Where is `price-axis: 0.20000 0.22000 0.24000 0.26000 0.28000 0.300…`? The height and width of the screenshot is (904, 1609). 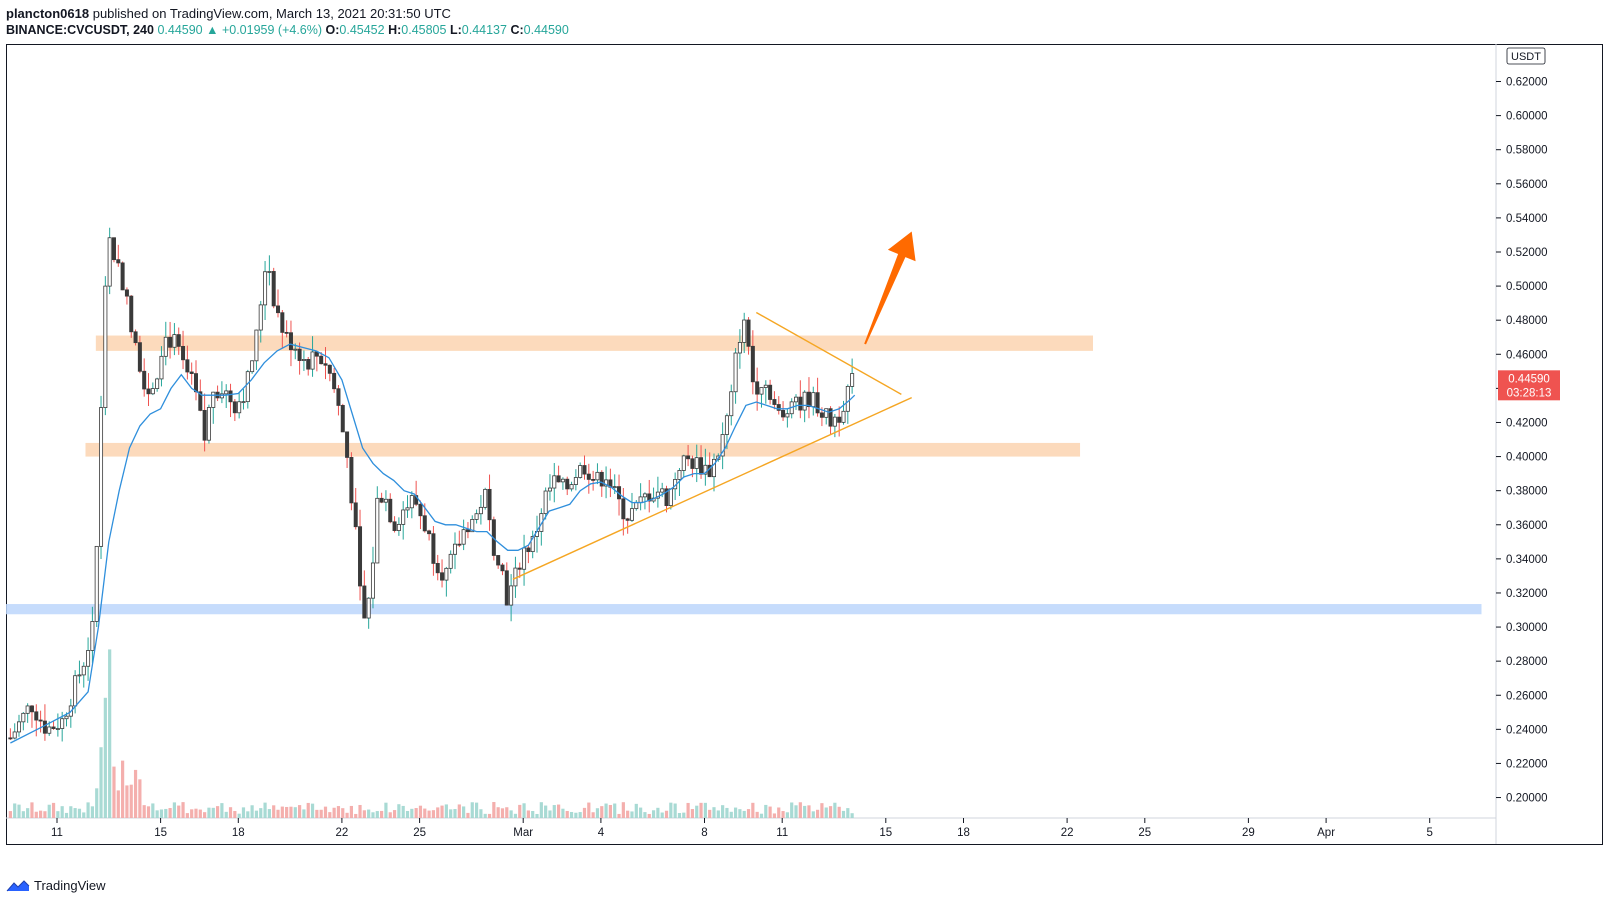
price-axis: 0.20000 0.22000 0.24000 0.26000 0.28000 0.300… is located at coordinates (1522, 441).